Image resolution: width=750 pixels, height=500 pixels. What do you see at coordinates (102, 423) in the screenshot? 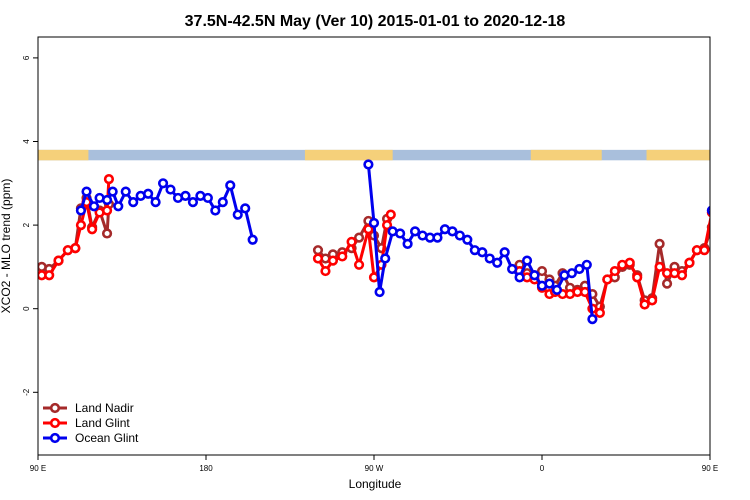
I see `legend-label-land-glint: Land Glint` at bounding box center [102, 423].